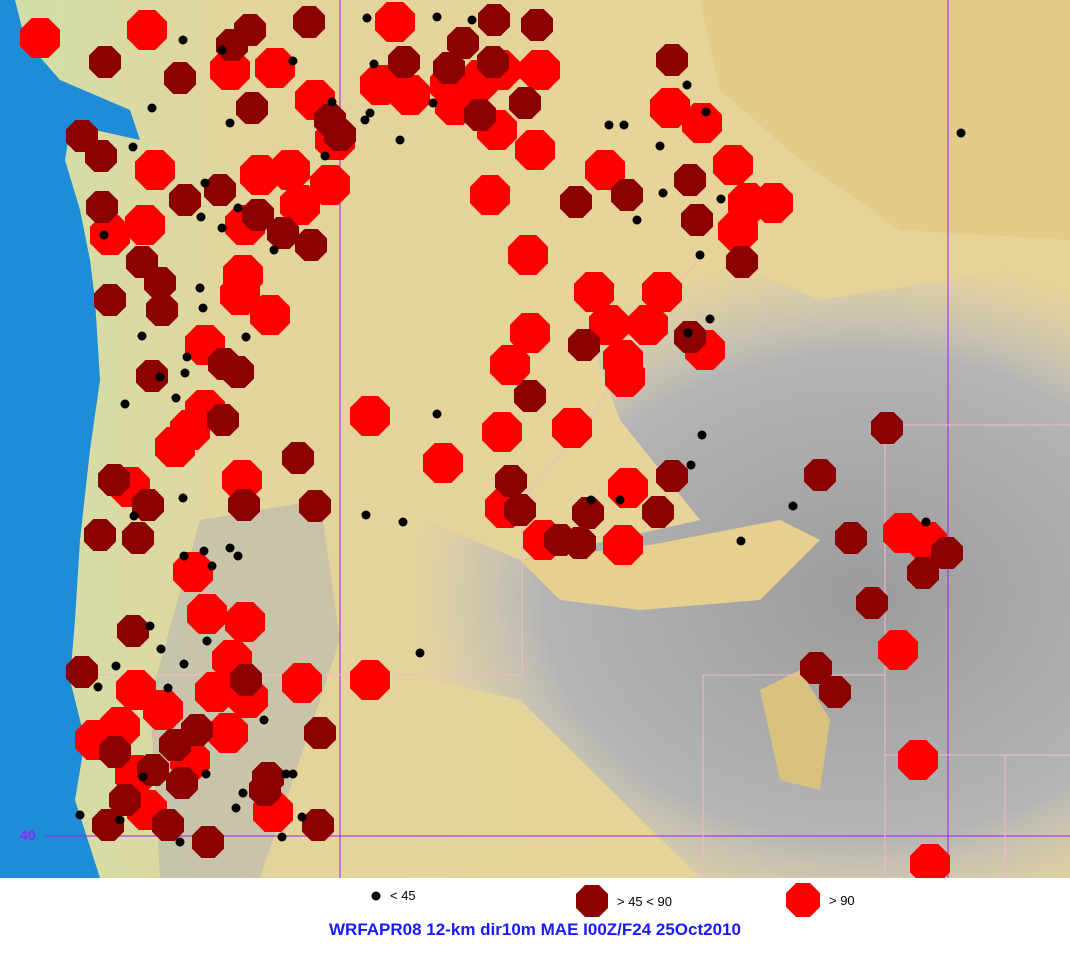 Image resolution: width=1070 pixels, height=969 pixels. I want to click on latitude-label: 40, so click(28, 835).